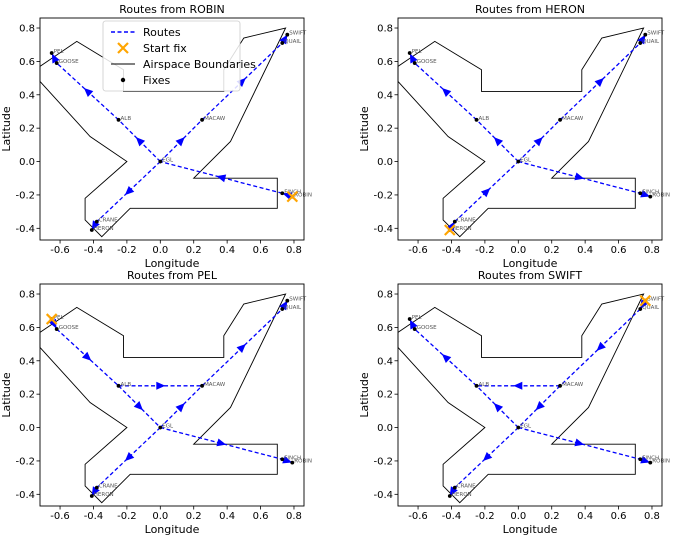 The image size is (674, 536). What do you see at coordinates (640, 309) in the screenshot?
I see `fix-quail` at bounding box center [640, 309].